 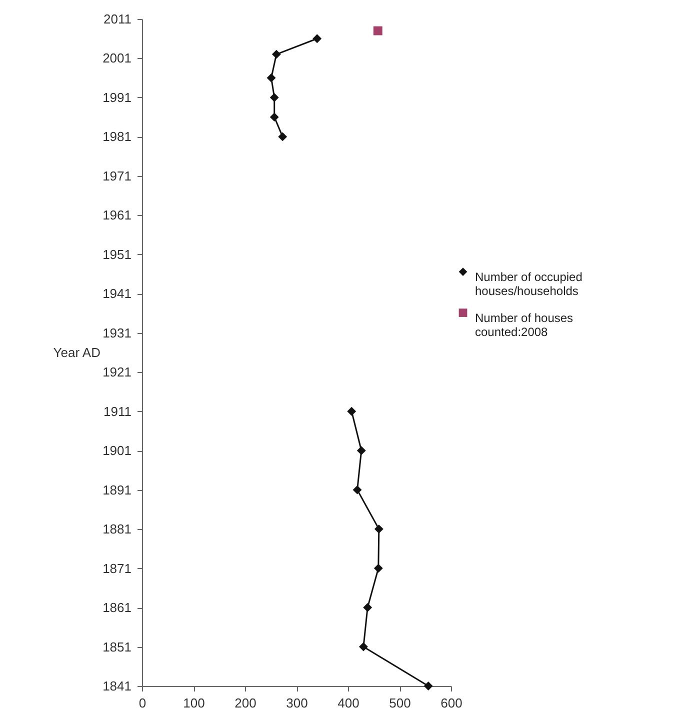 I want to click on y-tick-label: 1871, so click(x=117, y=568).